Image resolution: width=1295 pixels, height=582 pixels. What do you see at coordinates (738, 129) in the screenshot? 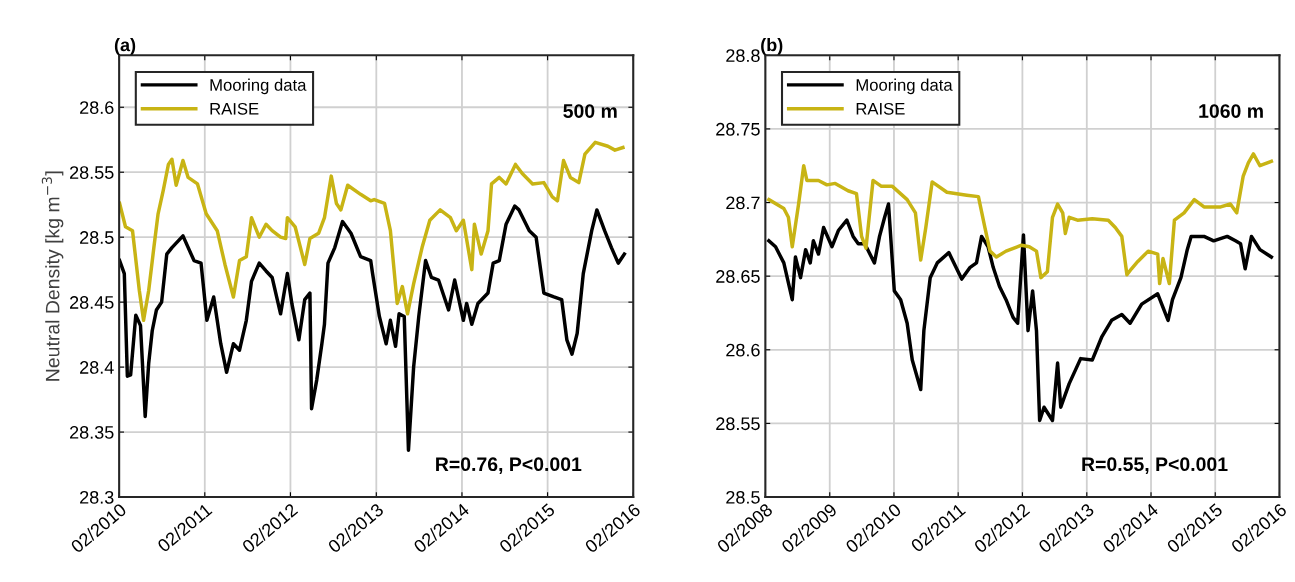
I see `y-tick-label: 28.75` at bounding box center [738, 129].